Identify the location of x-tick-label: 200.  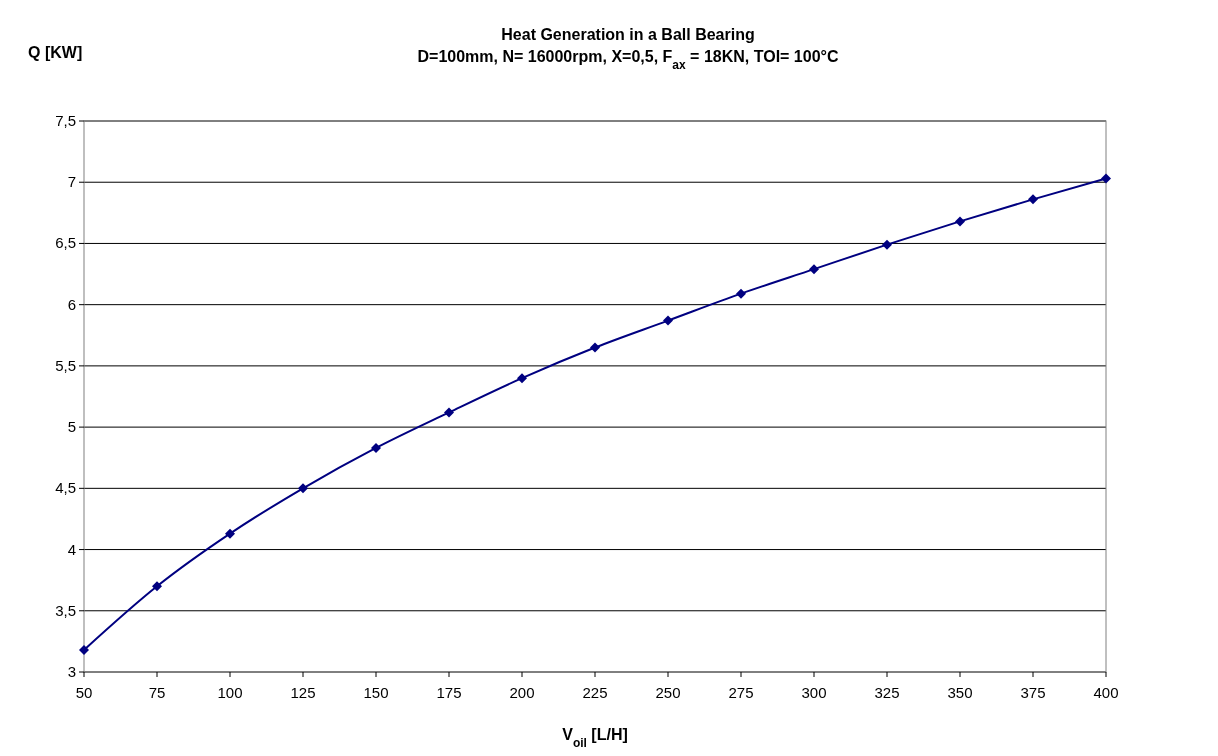
(522, 692).